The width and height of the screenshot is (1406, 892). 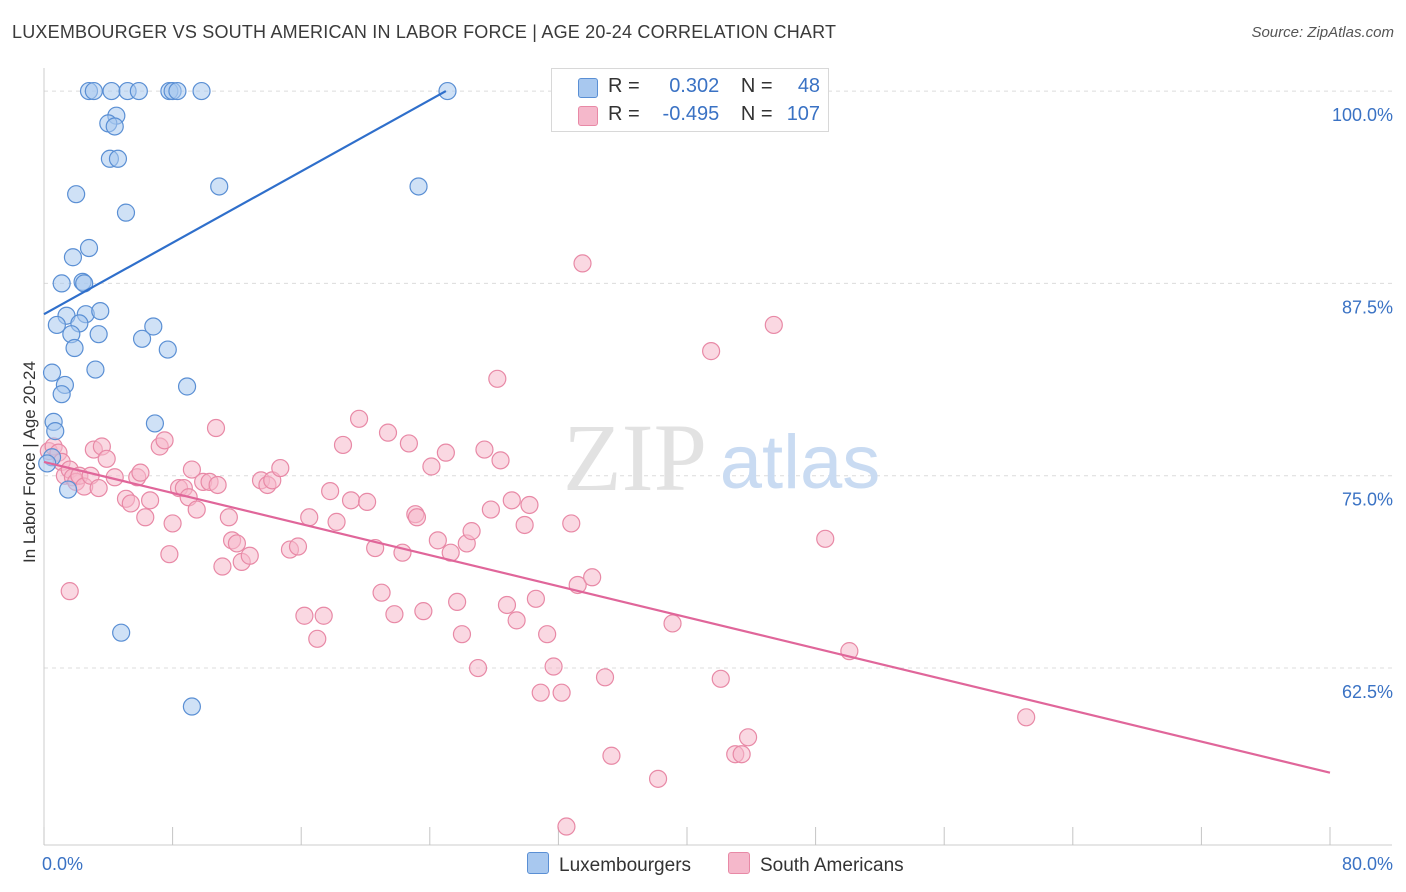 I want to click on y-axis-label: In Labor Force | Age 20-24, so click(x=29, y=462).